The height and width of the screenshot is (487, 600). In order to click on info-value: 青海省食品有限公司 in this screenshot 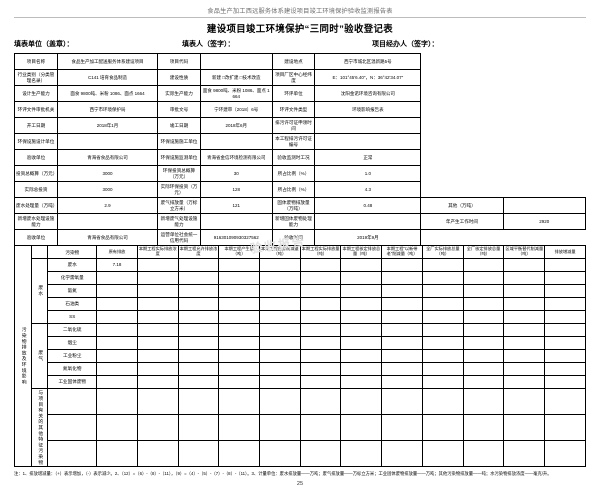, I will do `click(107, 237)`.